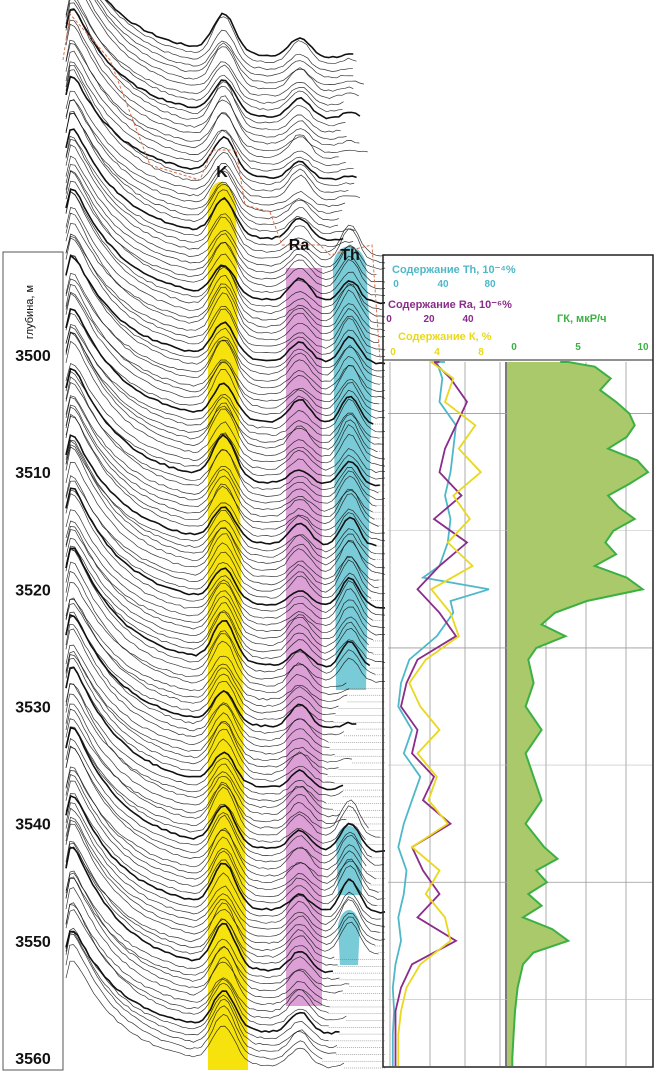 This screenshot has height=1074, width=657. I want to click on peak-label-k: K, so click(222, 172).